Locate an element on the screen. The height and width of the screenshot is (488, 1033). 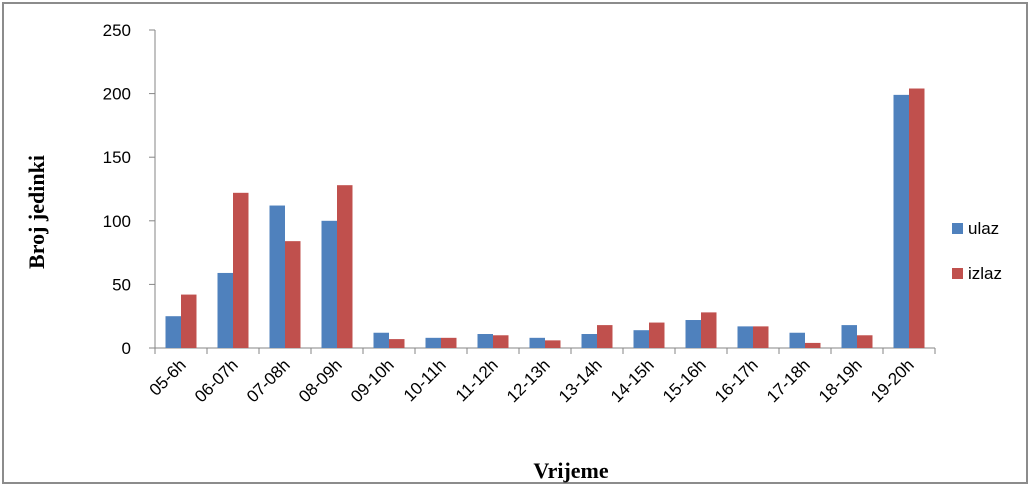
bar-izlaz-05-6h is located at coordinates (189, 321).